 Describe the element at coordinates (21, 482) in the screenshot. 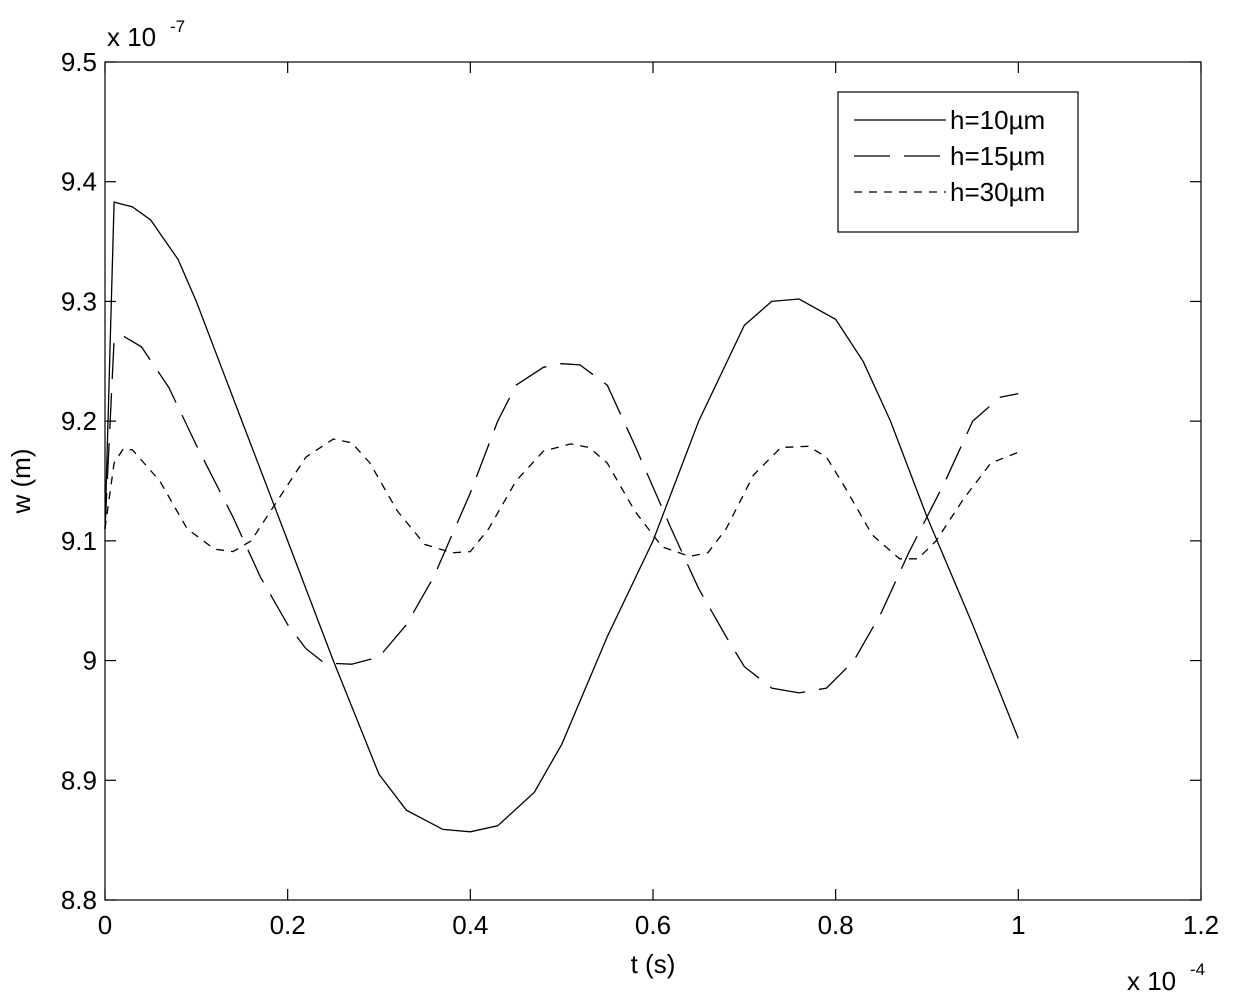

I see `y-axis-title: w (m)` at that location.